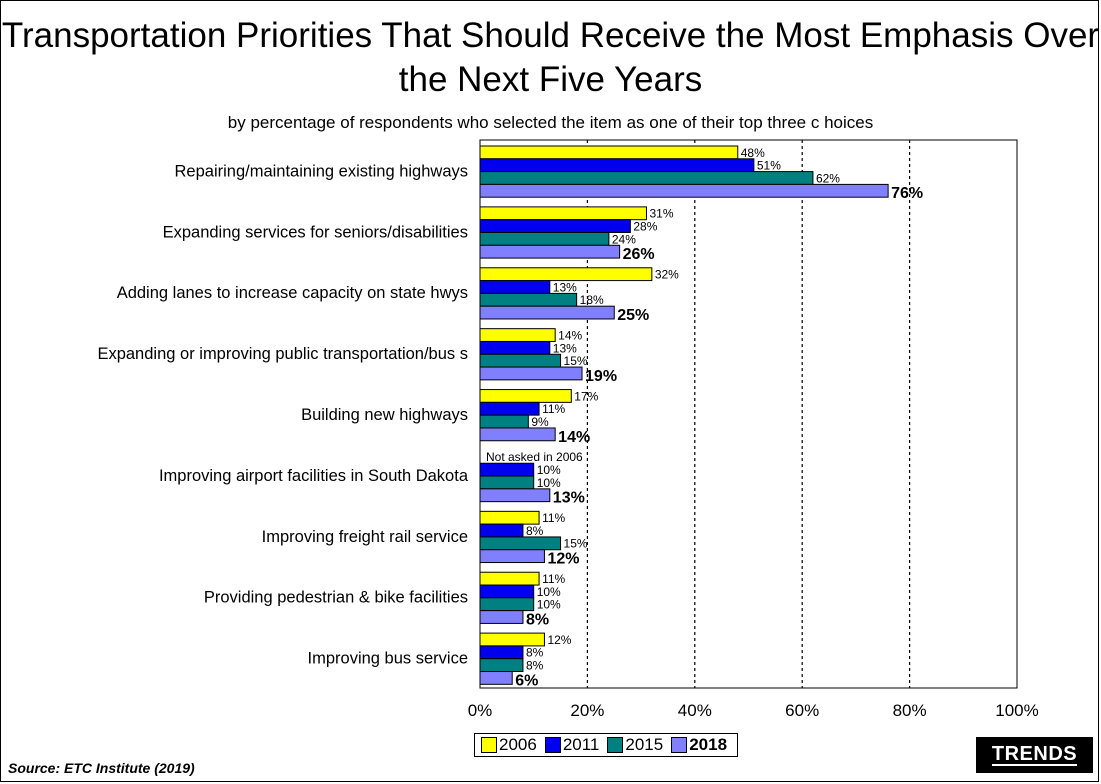 Image resolution: width=1101 pixels, height=784 pixels. Describe the element at coordinates (101, 768) in the screenshot. I see `source-note: Source: ETC Institute (2019)` at that location.